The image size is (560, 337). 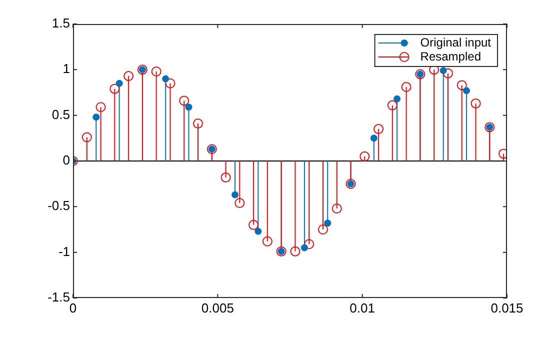 What do you see at coordinates (66, 68) in the screenshot?
I see `y-tick-label: 1` at bounding box center [66, 68].